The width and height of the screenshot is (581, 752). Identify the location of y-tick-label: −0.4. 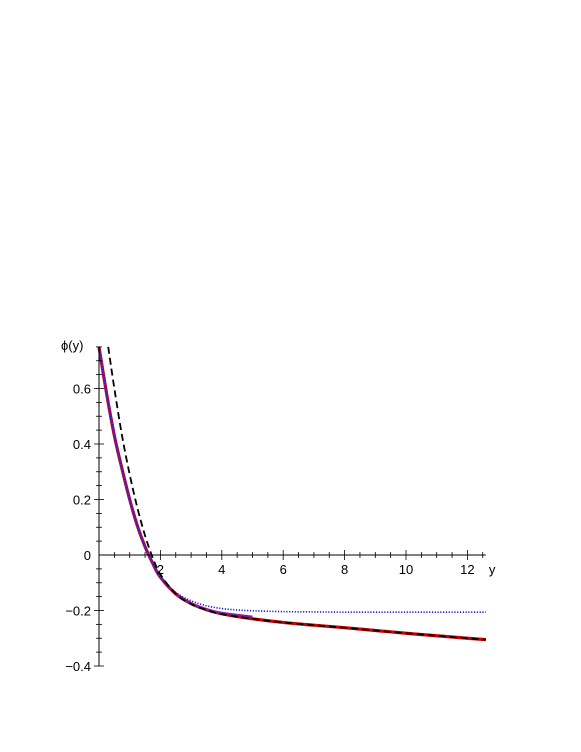
(78, 666).